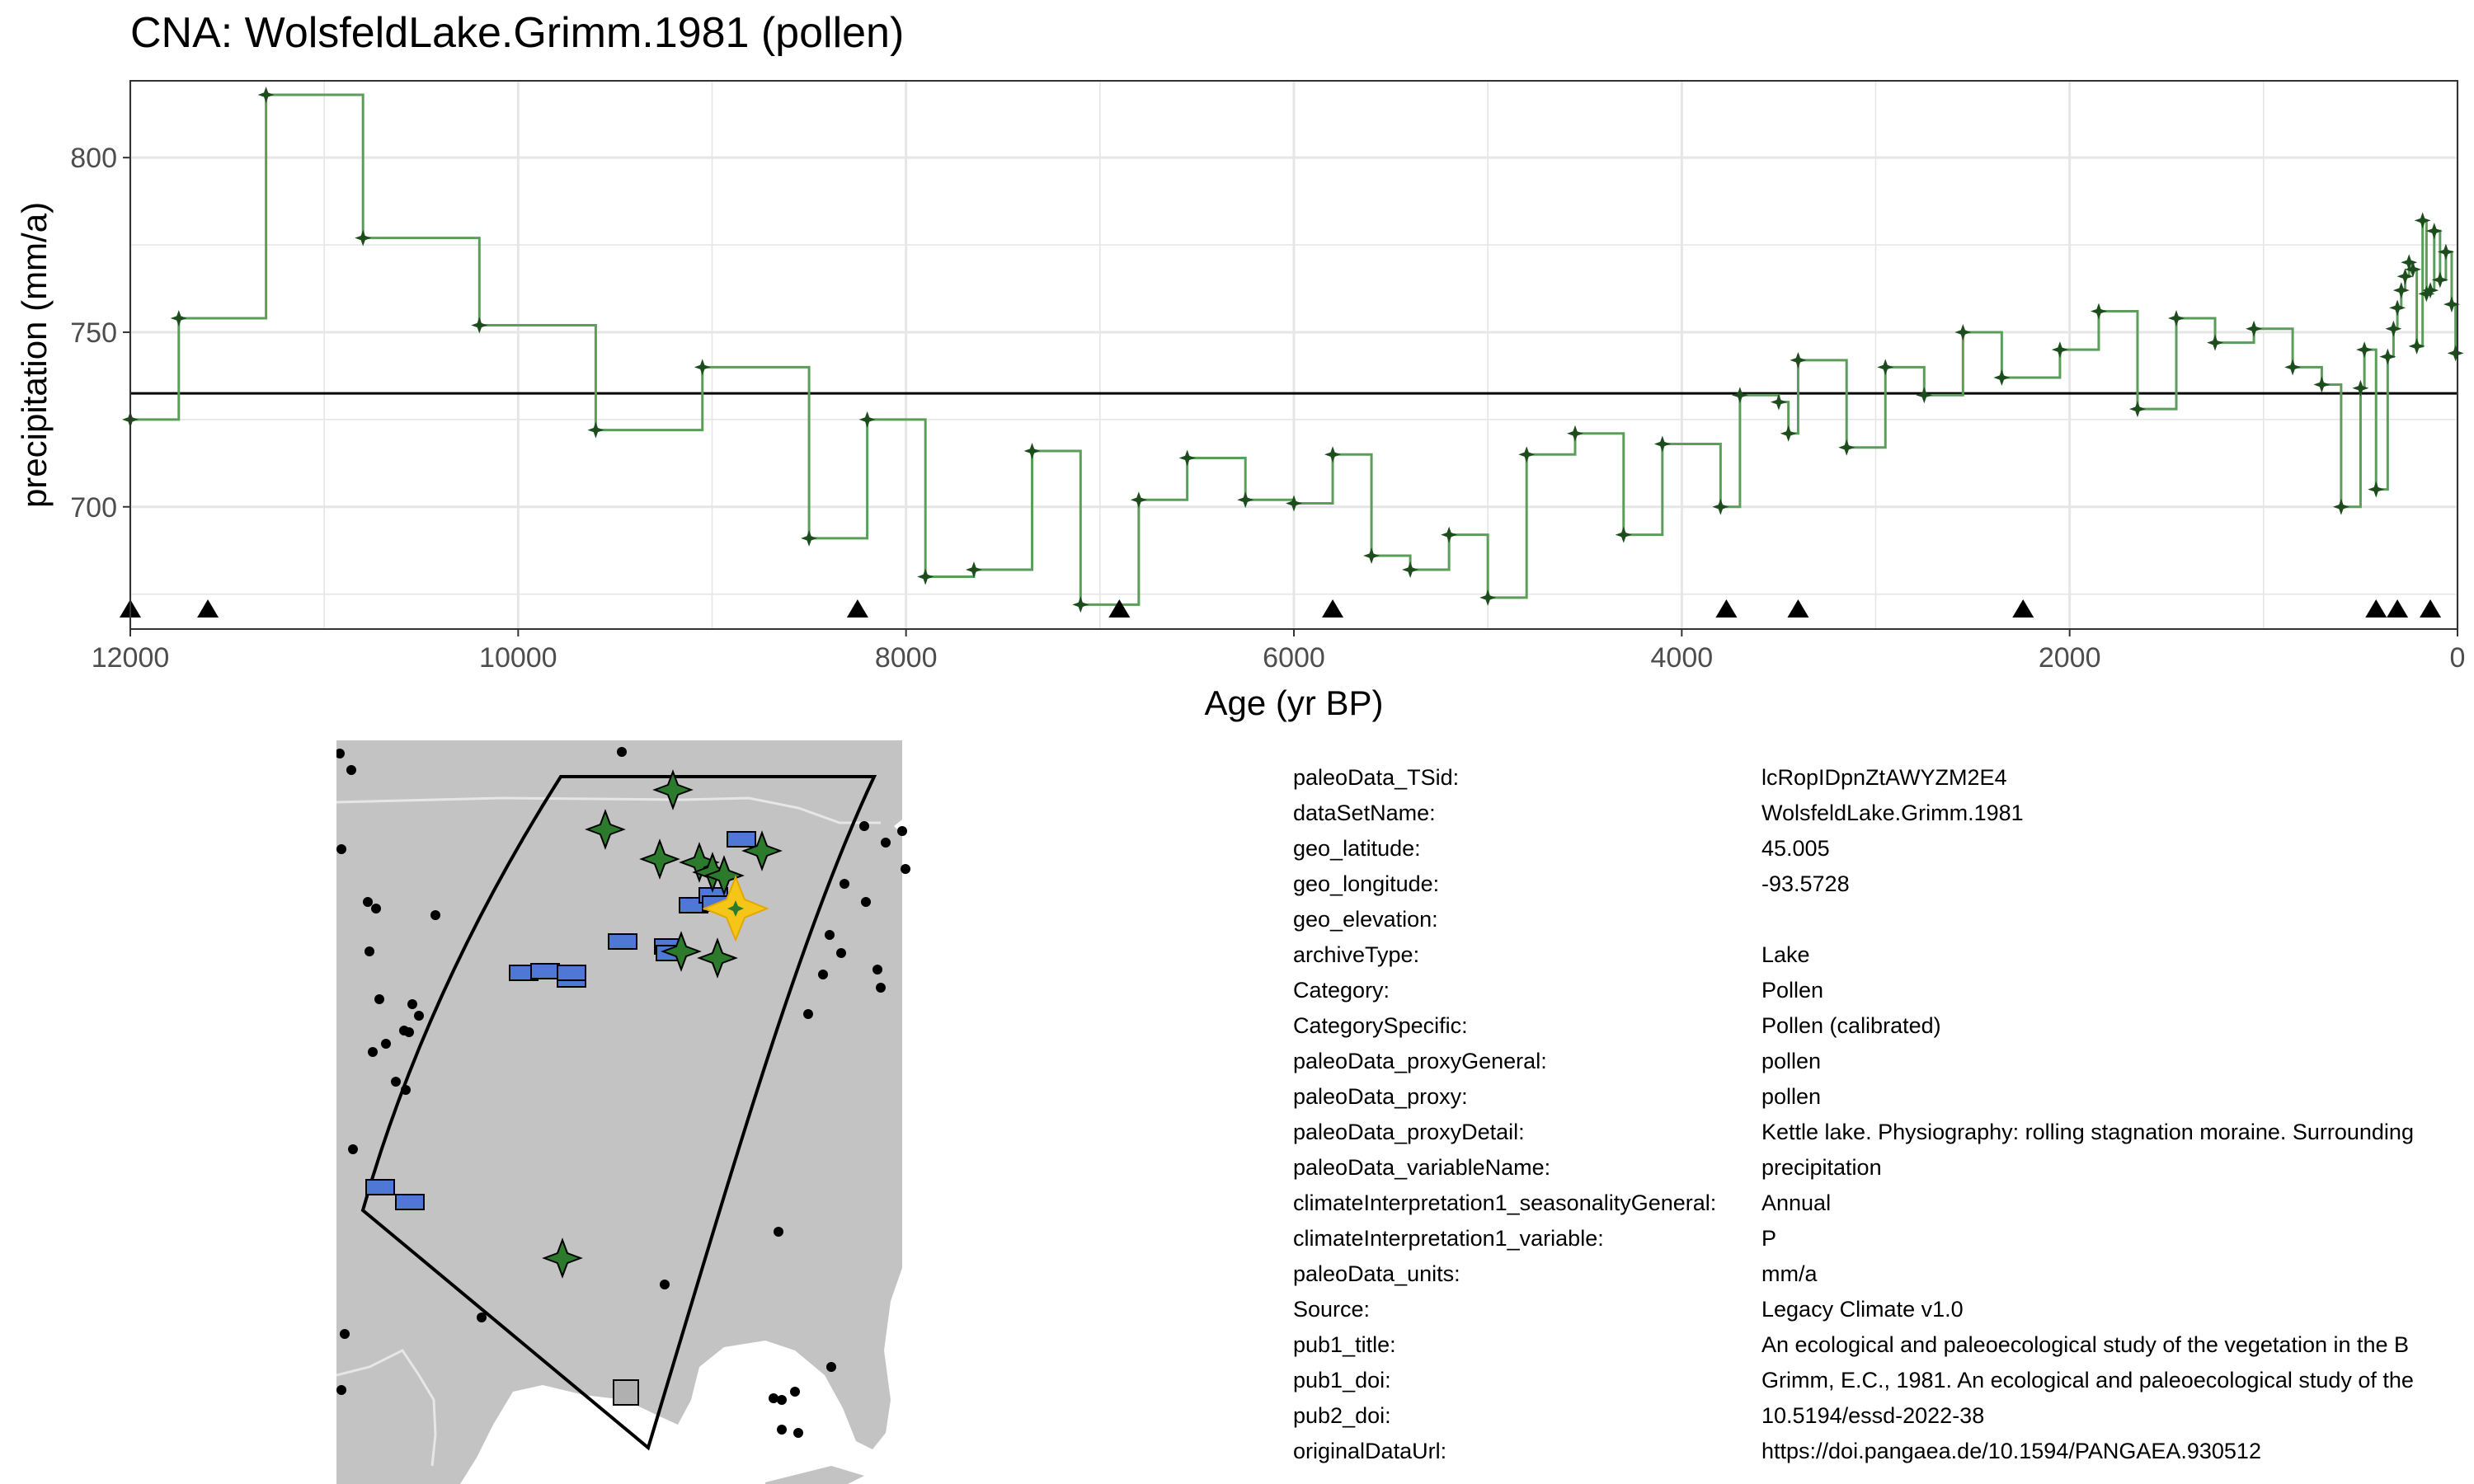 The image size is (2474, 1484). Describe the element at coordinates (1376, 1273) in the screenshot. I see `metadata-key: paleoData_units:` at that location.